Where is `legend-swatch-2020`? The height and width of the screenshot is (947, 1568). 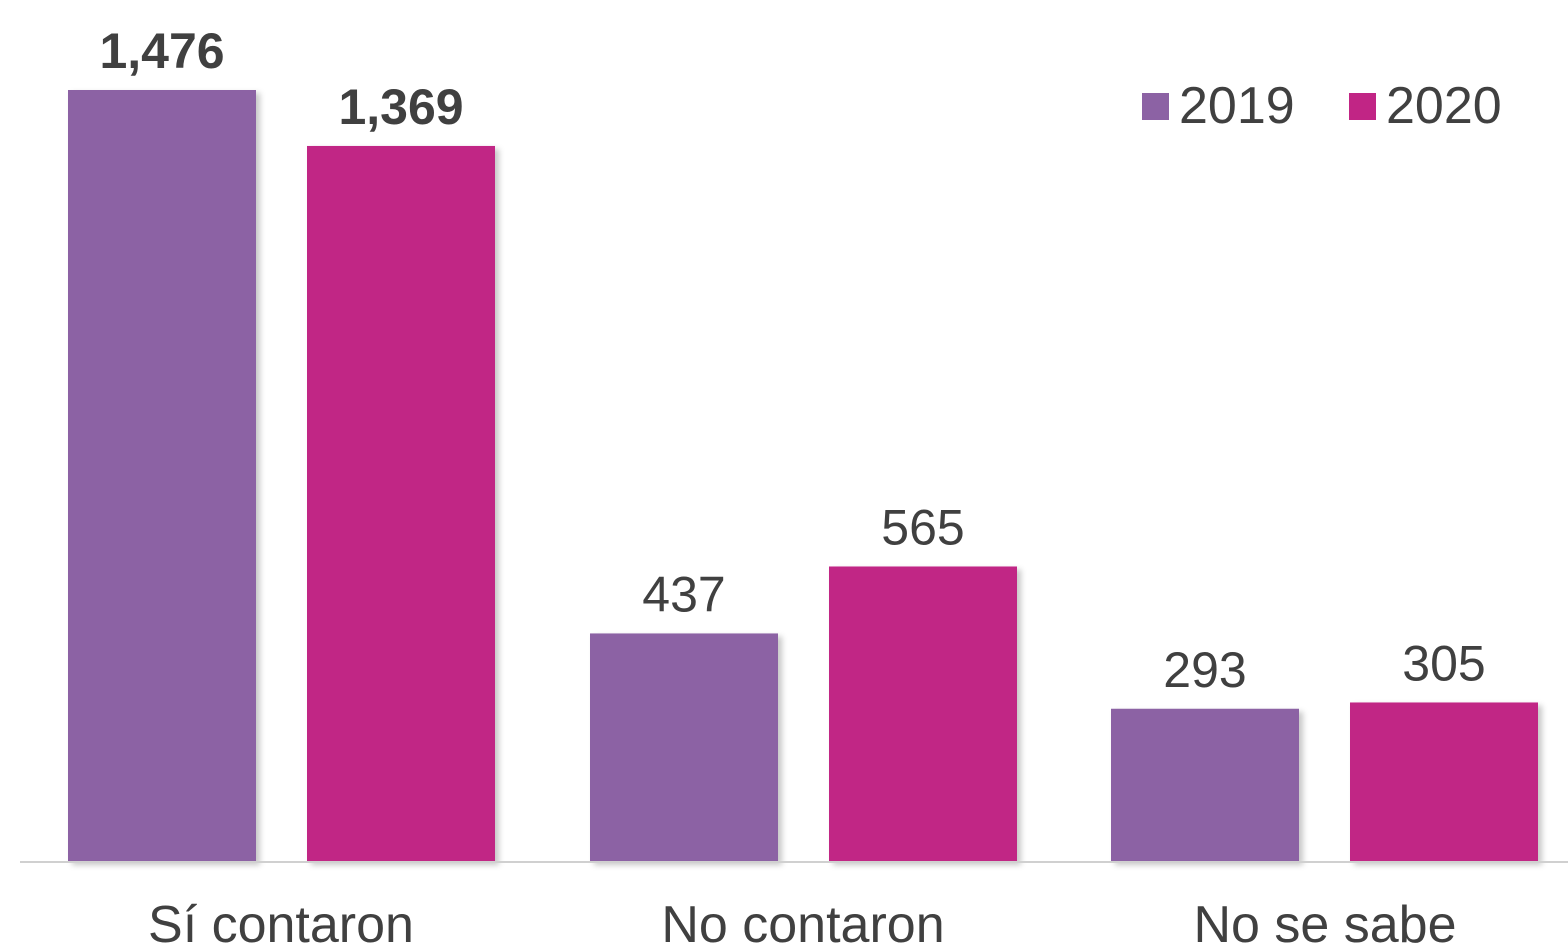 legend-swatch-2020 is located at coordinates (1362, 106).